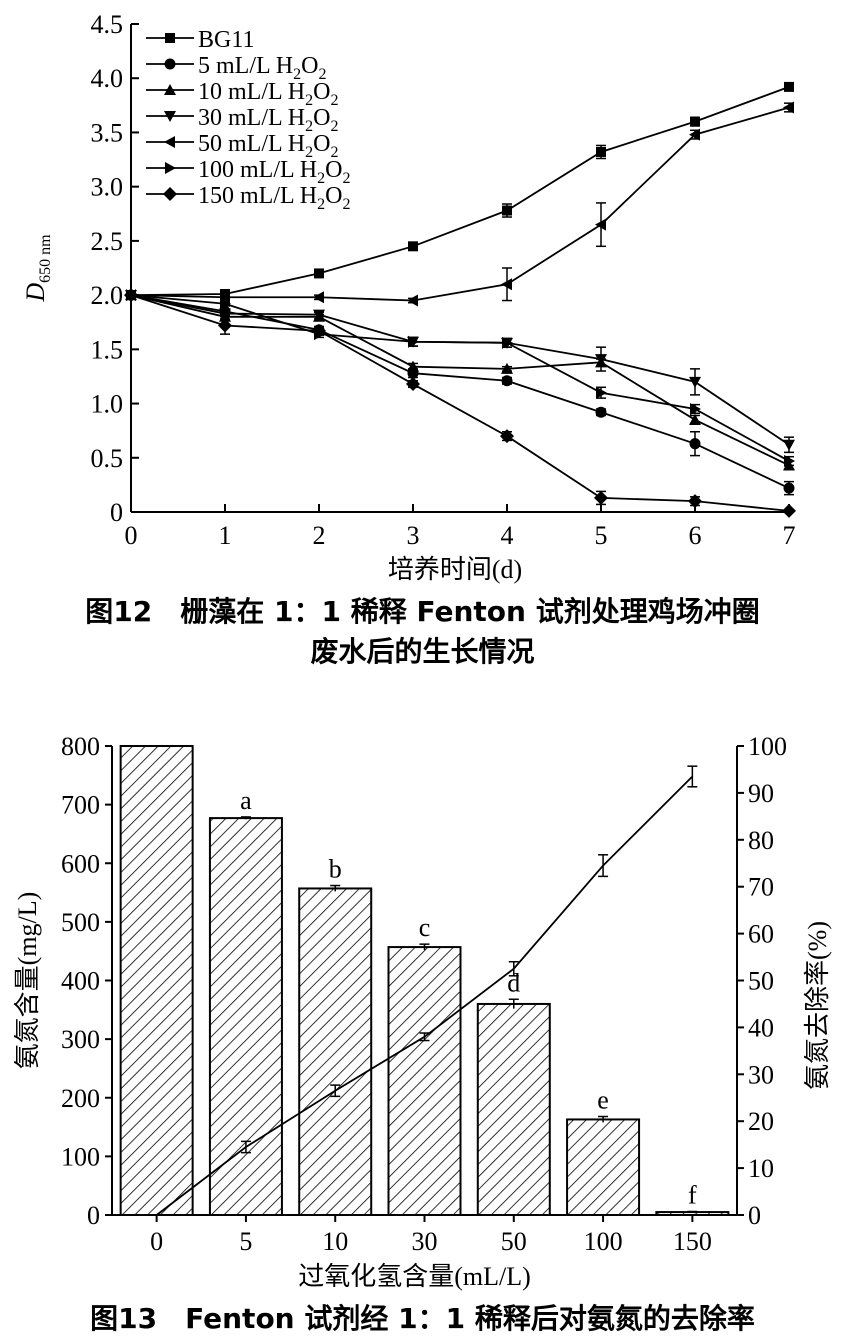  I want to click on y2-tick-label: 80, so click(761, 840).